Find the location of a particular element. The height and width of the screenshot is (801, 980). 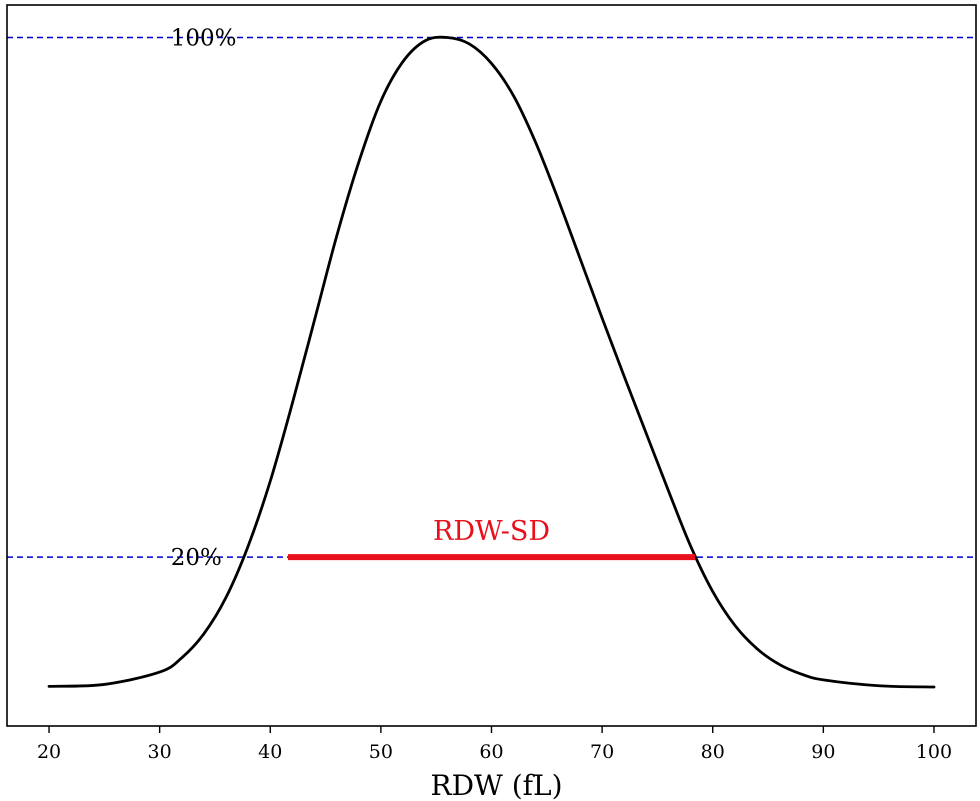

x-tick-label: 20 is located at coordinates (49, 752).